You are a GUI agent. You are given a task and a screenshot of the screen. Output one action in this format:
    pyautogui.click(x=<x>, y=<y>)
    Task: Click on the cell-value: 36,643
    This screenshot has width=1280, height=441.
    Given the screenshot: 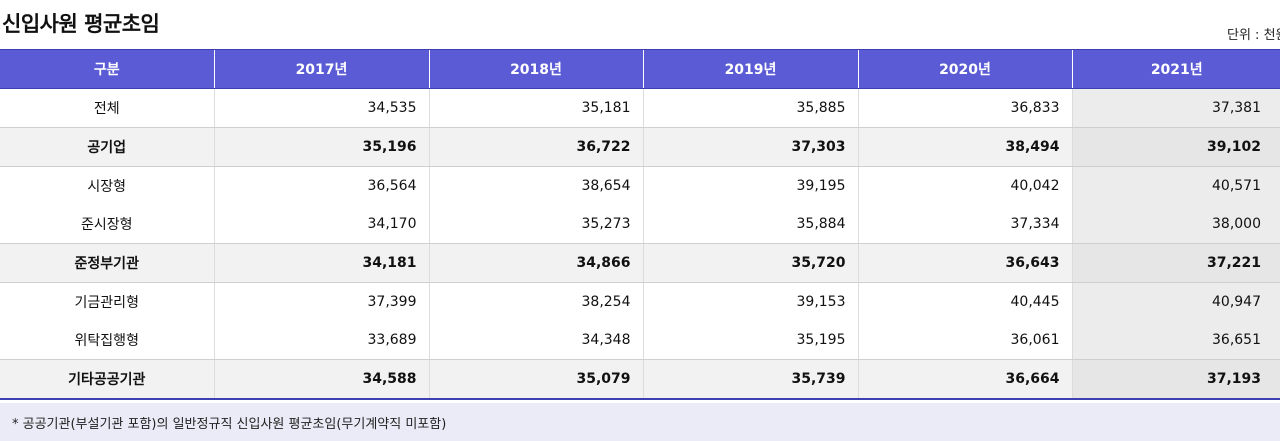 What is the action you would take?
    pyautogui.click(x=964, y=263)
    